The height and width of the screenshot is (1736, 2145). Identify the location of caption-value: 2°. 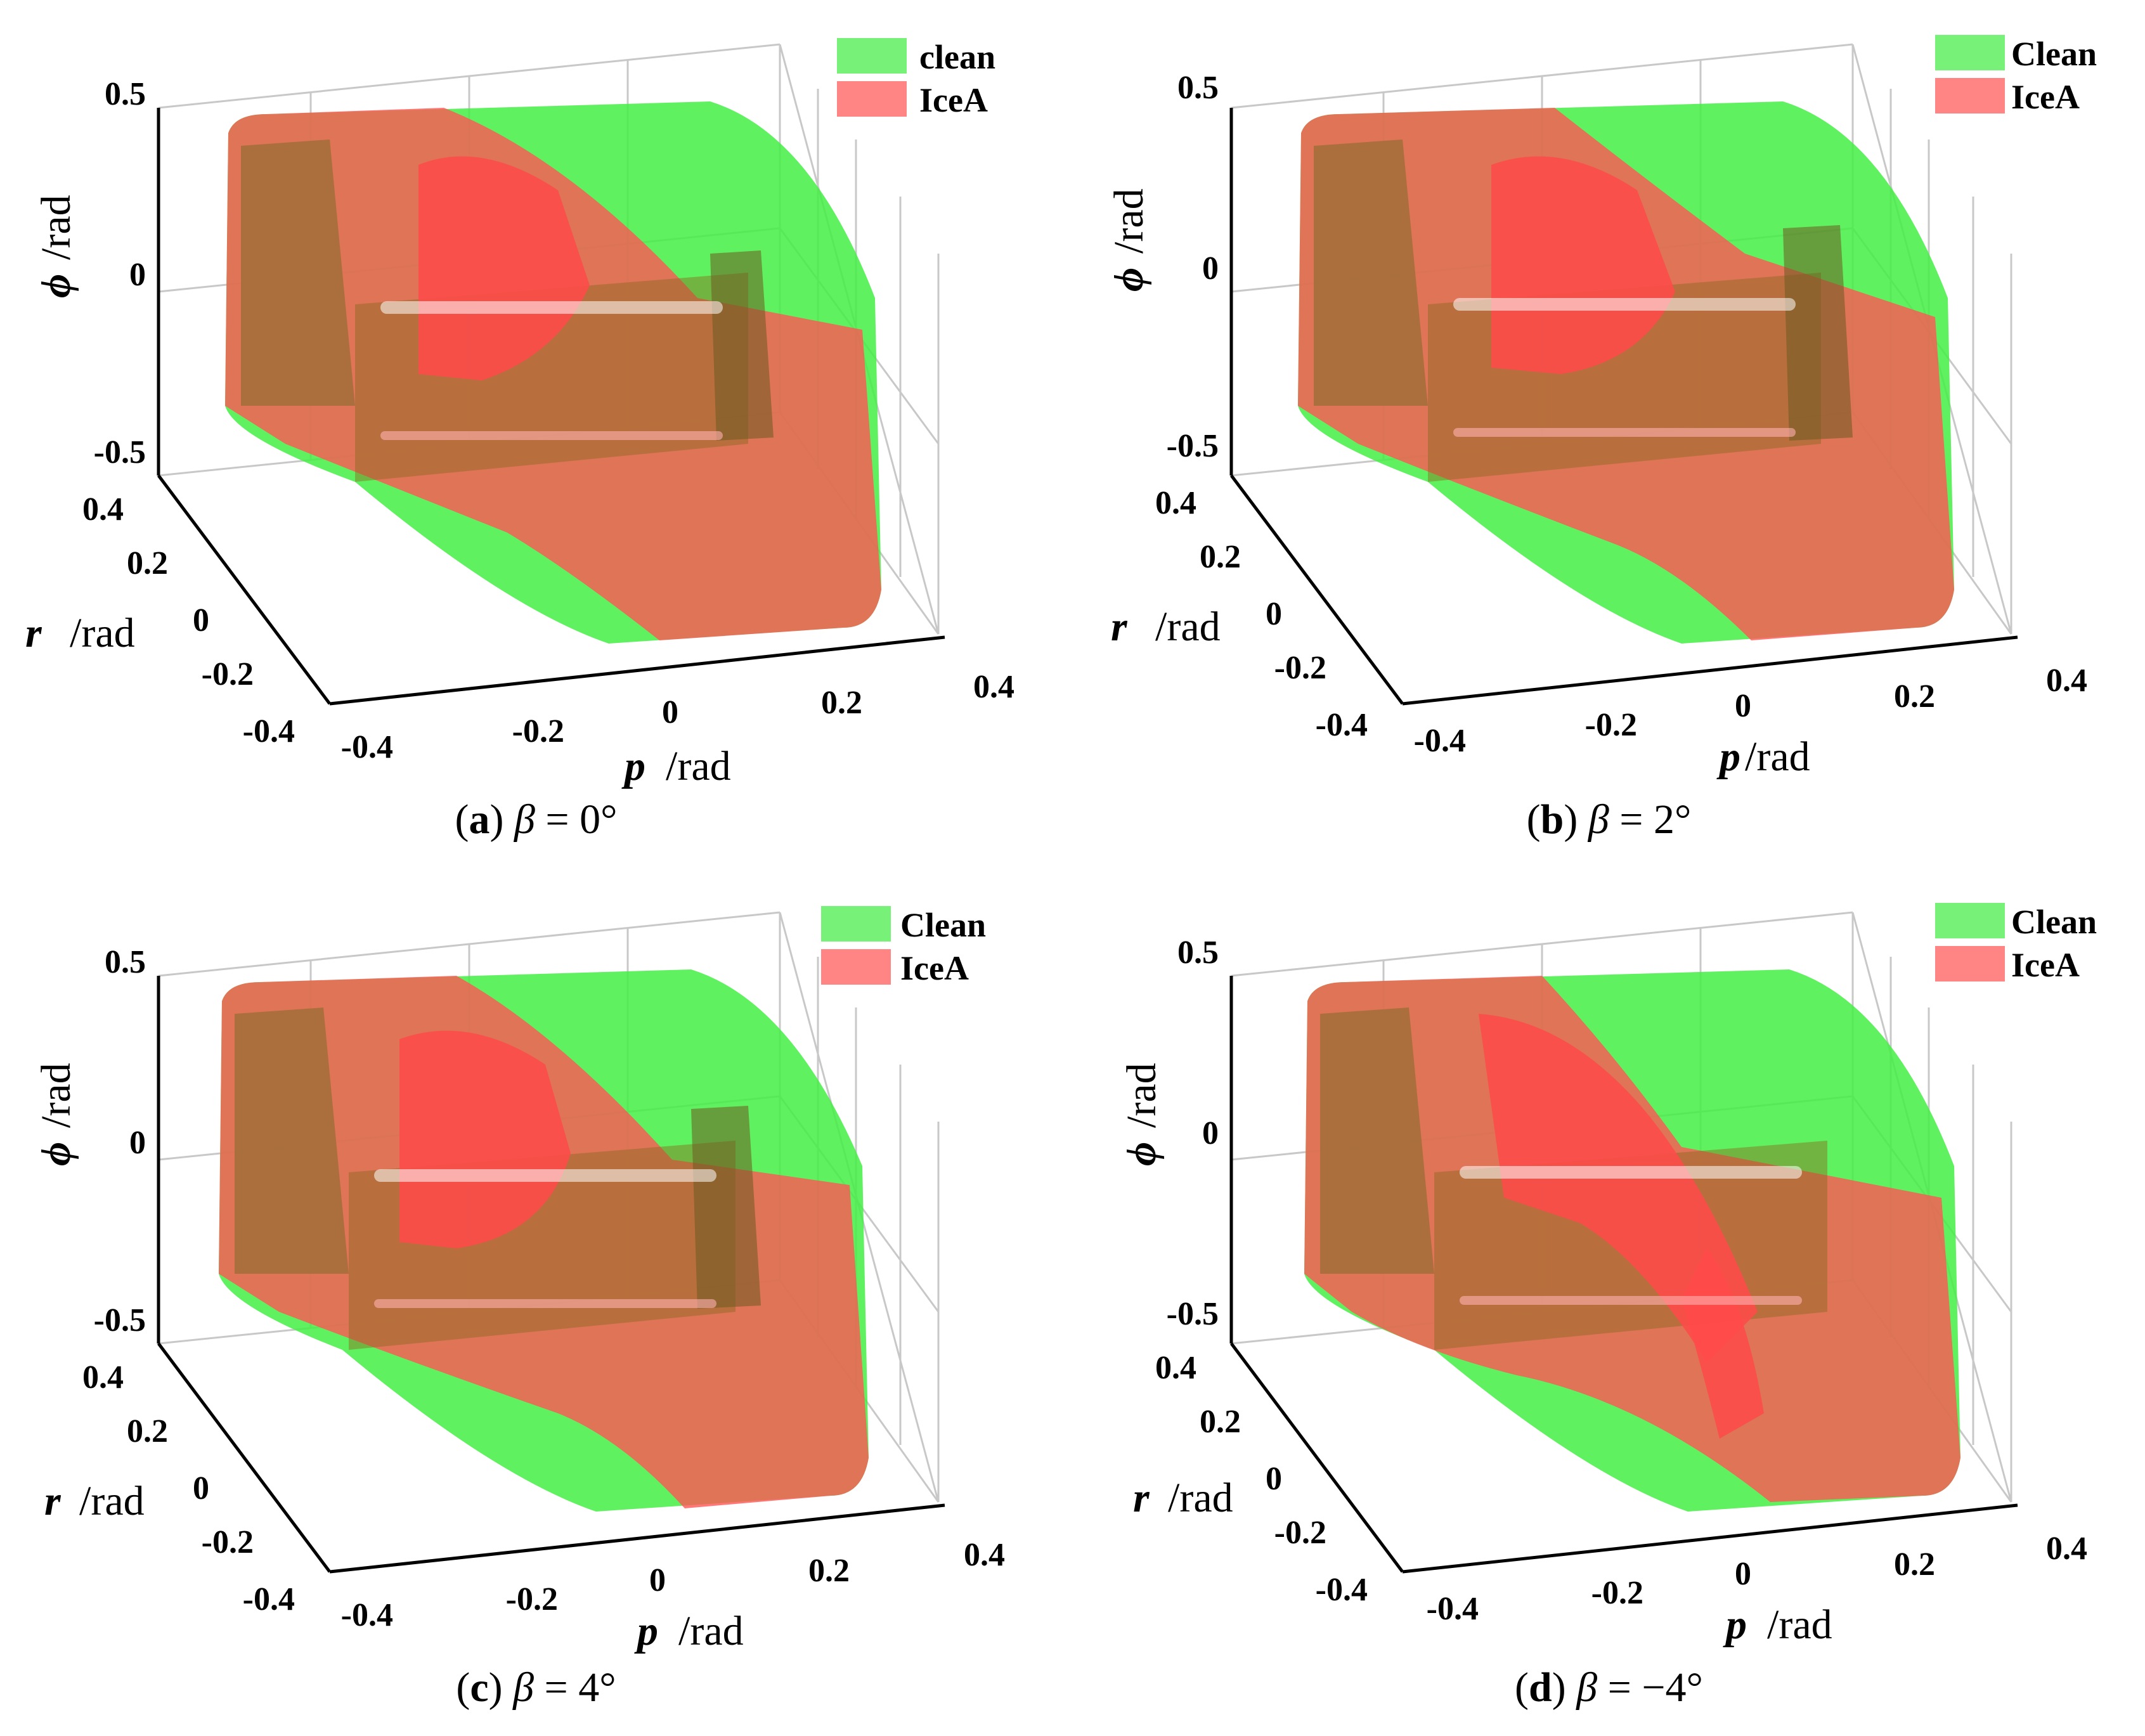
(1672, 819).